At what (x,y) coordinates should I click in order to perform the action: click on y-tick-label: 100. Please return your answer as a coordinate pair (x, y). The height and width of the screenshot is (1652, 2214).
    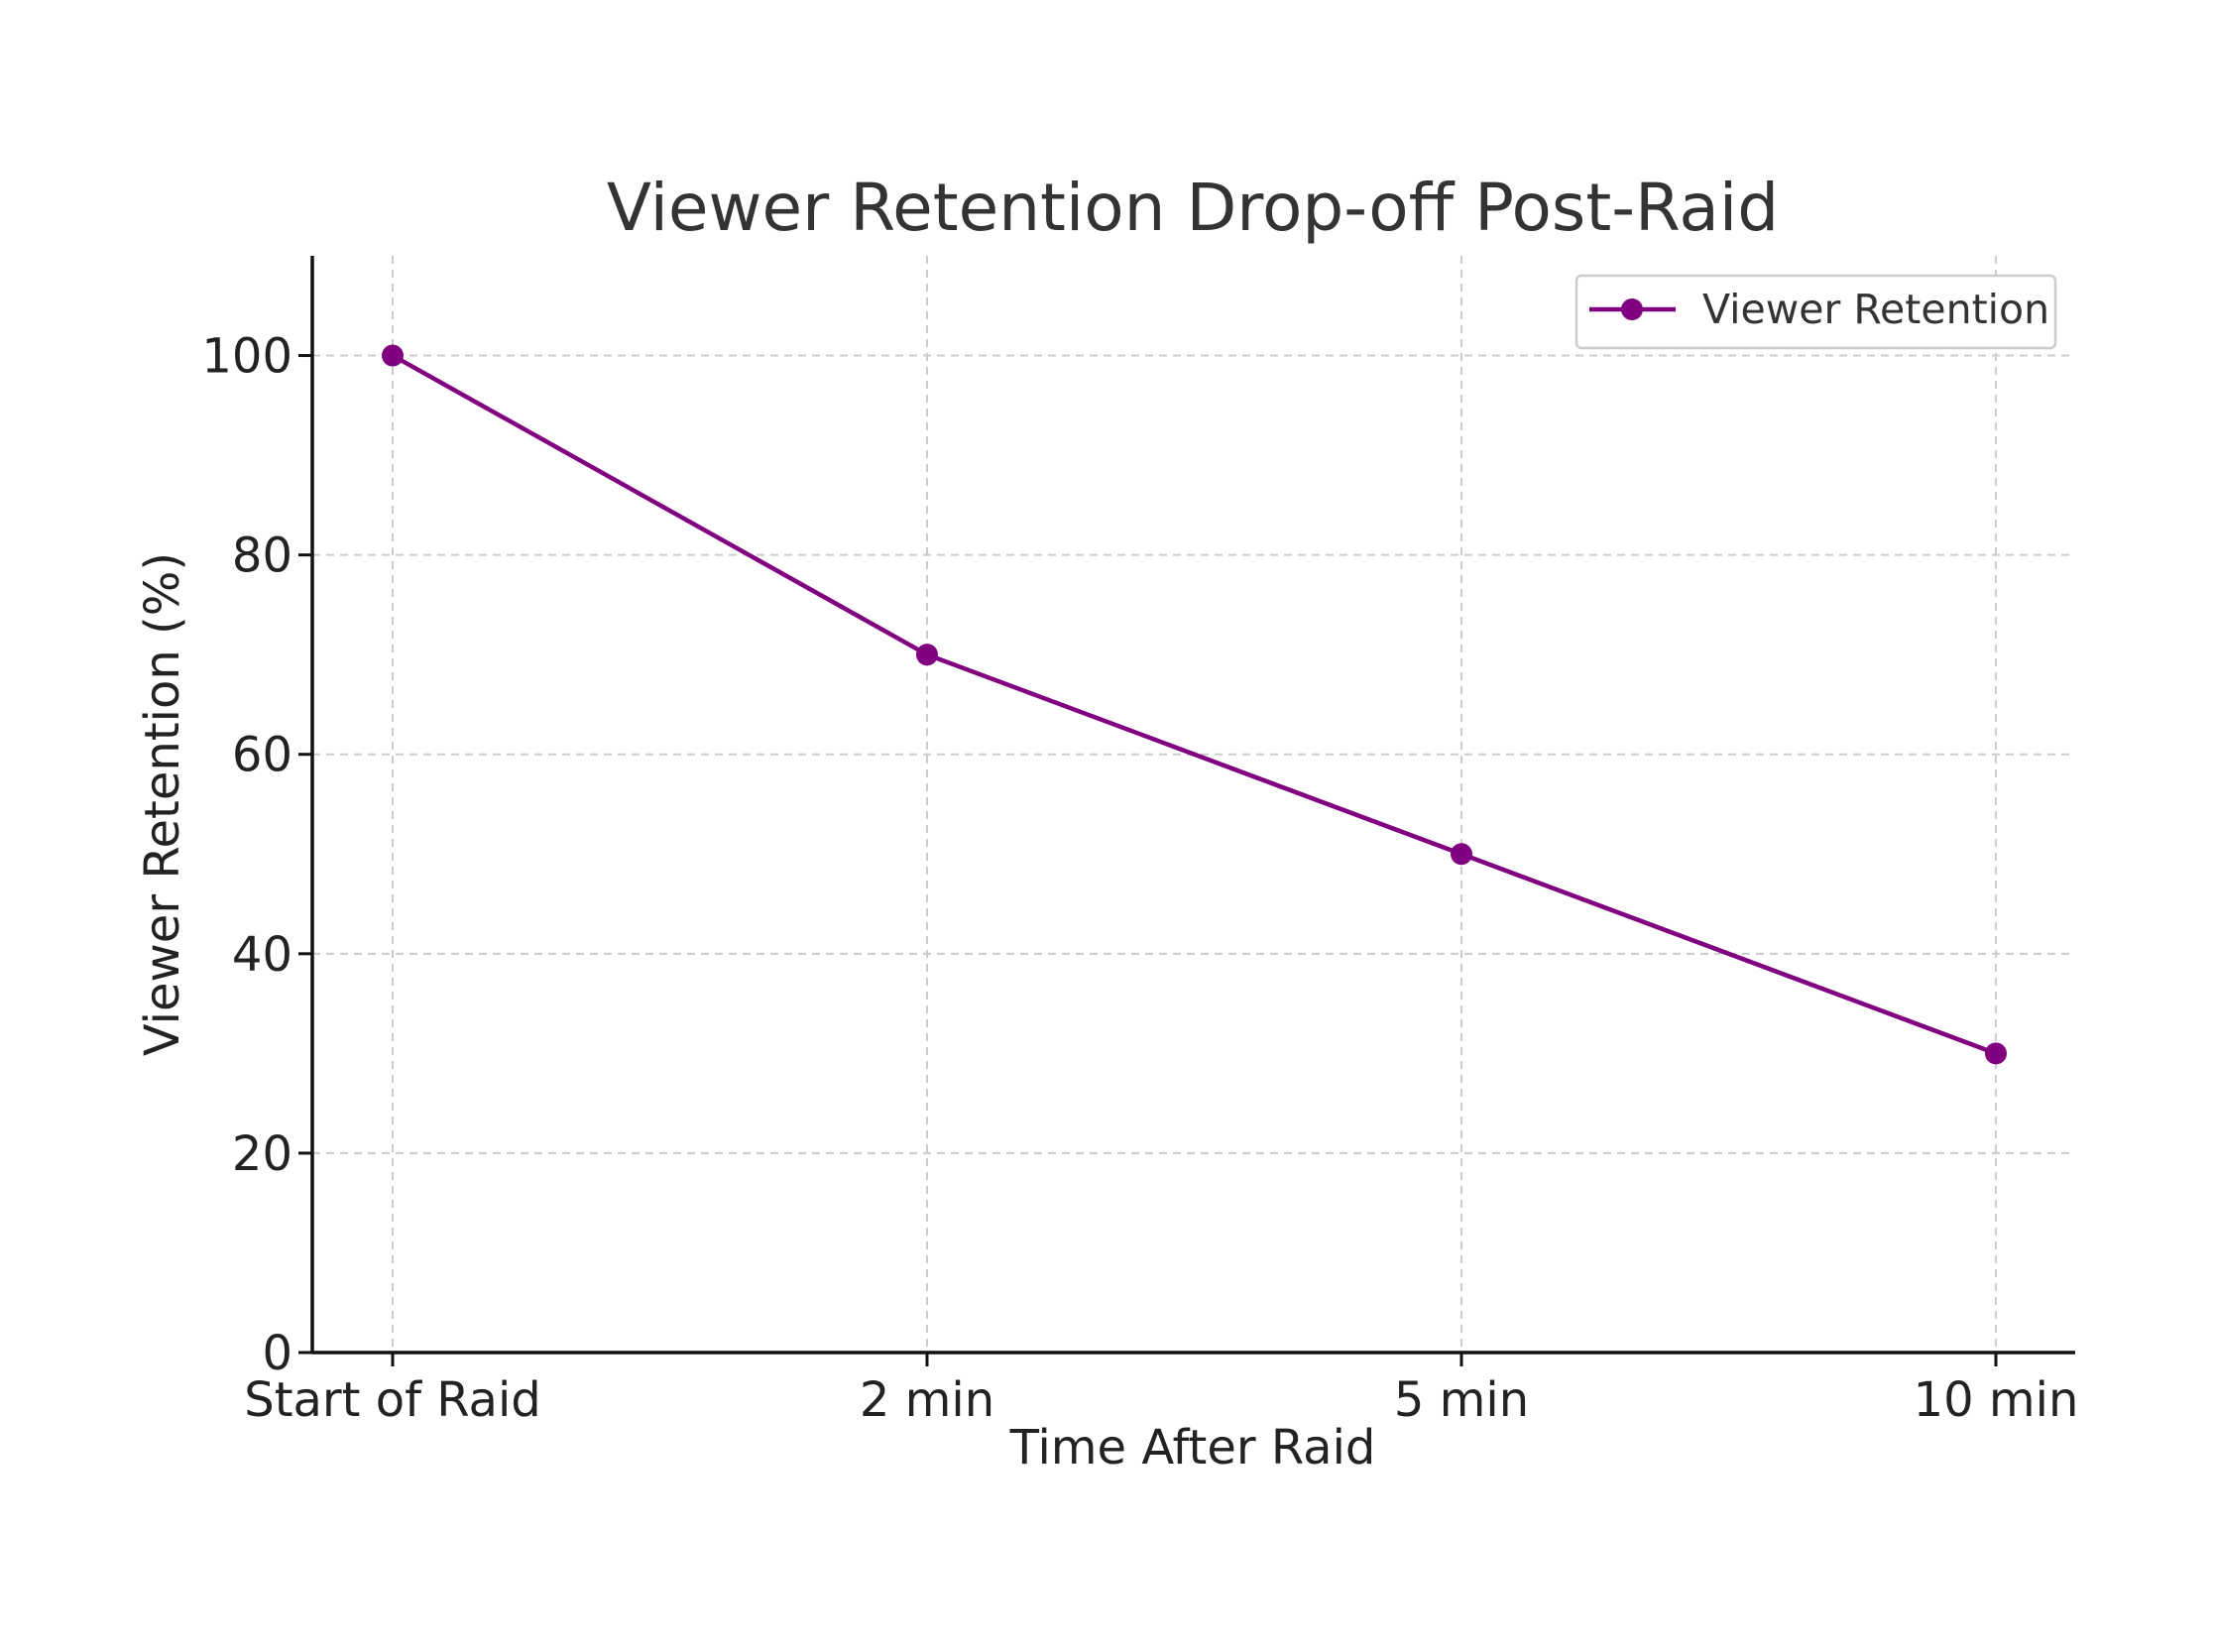
    Looking at the image, I should click on (247, 357).